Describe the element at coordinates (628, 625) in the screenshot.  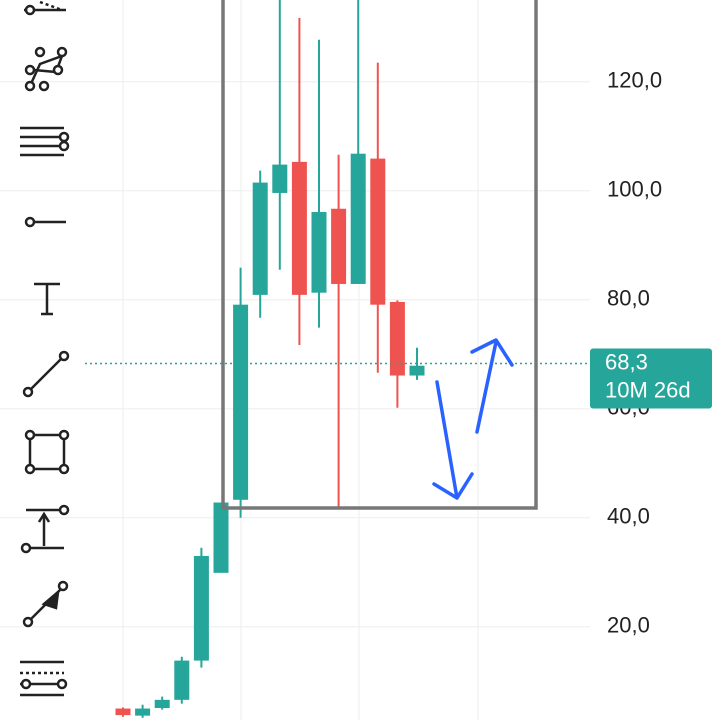
I see `y-tick-label: 20,0` at that location.